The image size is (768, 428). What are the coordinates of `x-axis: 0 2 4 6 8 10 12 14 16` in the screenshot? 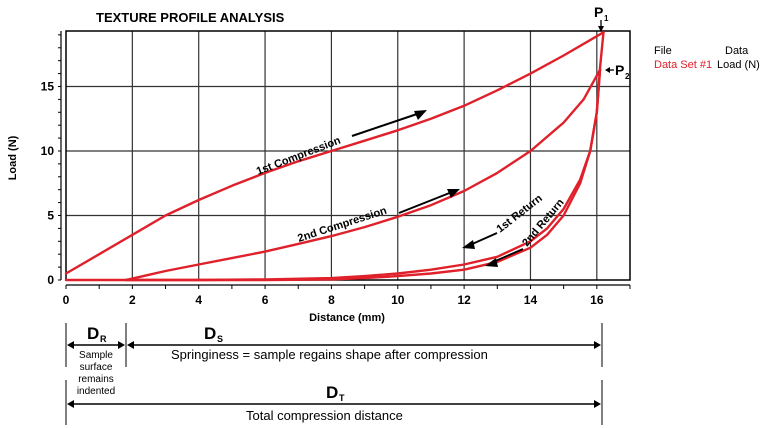 It's located at (347, 295).